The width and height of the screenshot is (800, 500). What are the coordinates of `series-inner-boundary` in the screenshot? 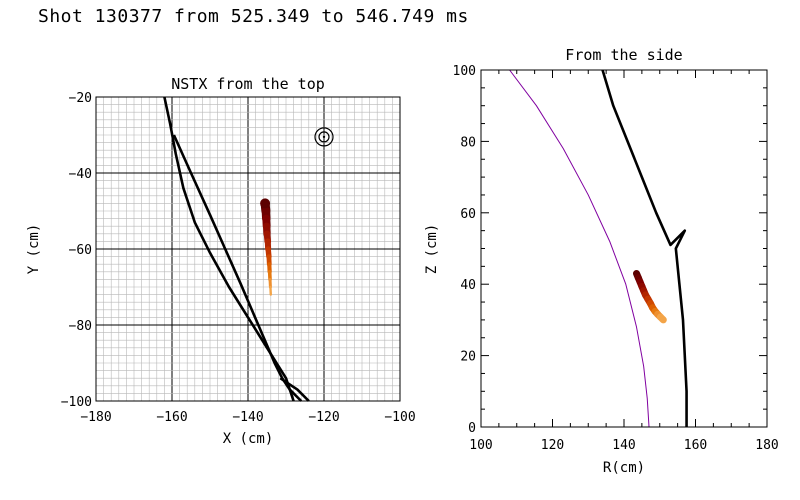 It's located at (237, 268).